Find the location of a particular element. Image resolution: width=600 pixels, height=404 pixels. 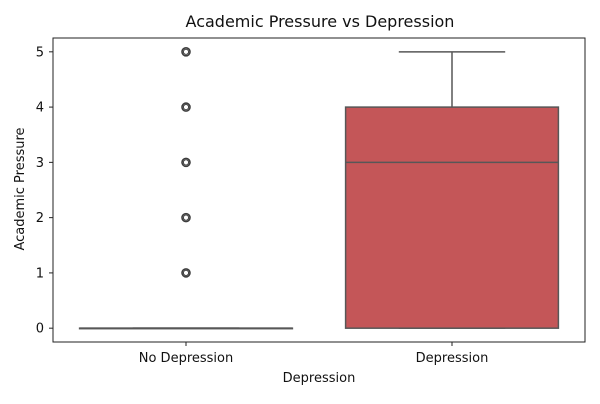

x-axis-label: Depression is located at coordinates (319, 378).